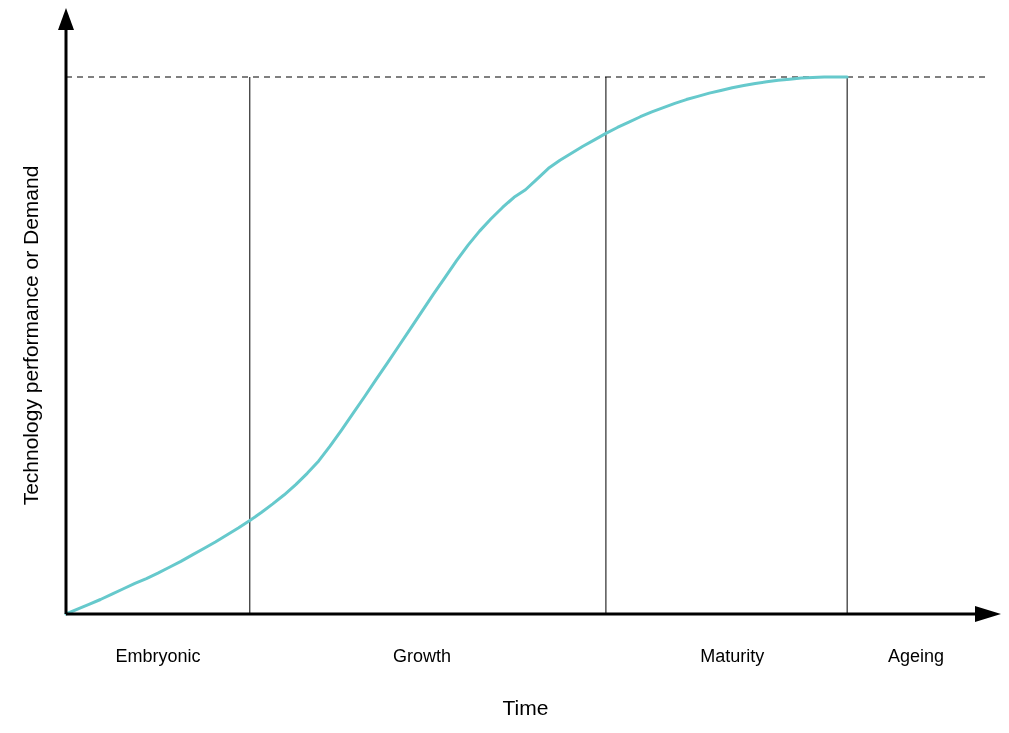  Describe the element at coordinates (732, 656) in the screenshot. I see `x-tick-label: Maturity` at that location.